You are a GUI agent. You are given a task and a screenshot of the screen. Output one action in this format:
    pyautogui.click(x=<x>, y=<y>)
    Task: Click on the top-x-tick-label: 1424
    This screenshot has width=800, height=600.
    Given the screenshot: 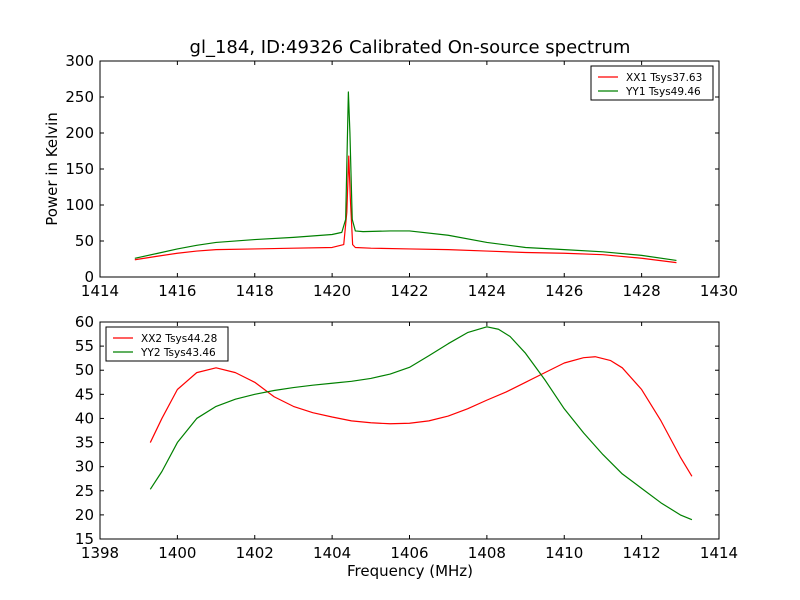 What is the action you would take?
    pyautogui.click(x=487, y=291)
    